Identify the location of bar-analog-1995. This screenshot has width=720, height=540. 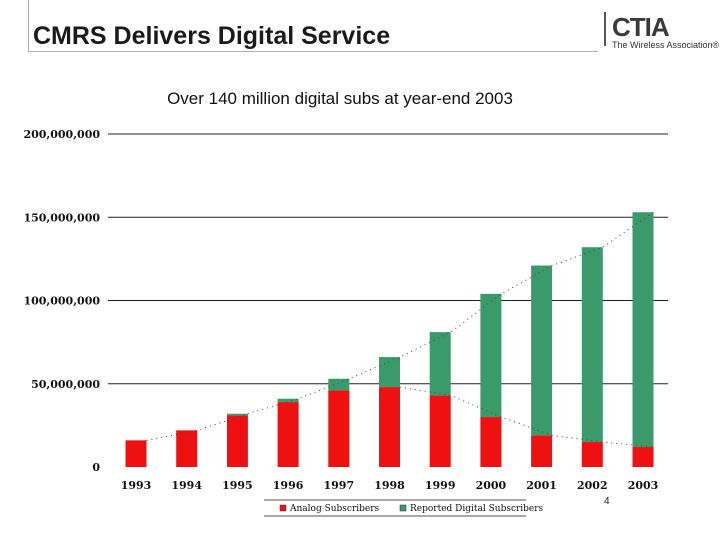
(237, 441).